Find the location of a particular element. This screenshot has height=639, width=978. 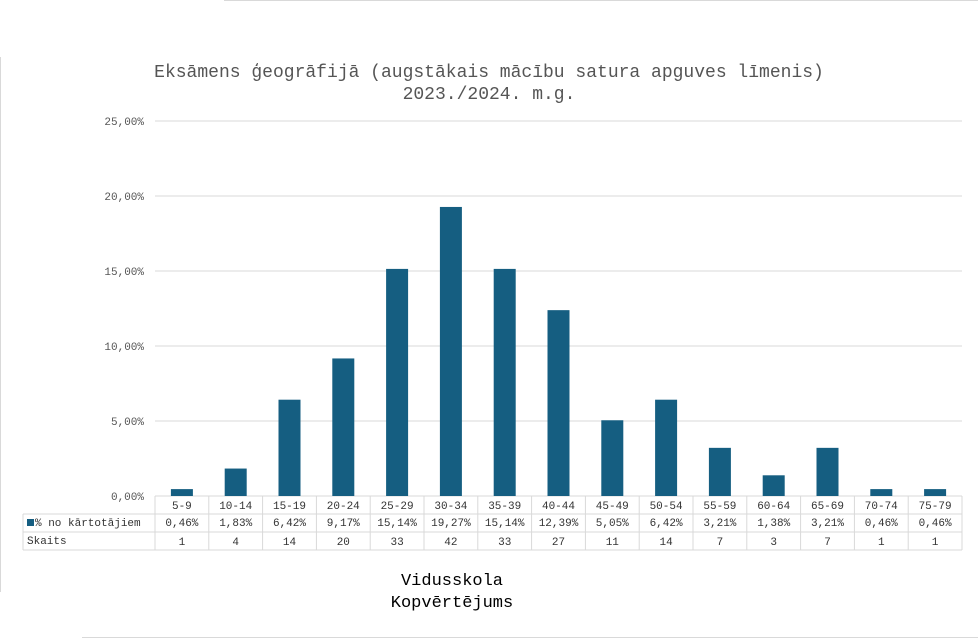

legend-swatch is located at coordinates (30, 522).